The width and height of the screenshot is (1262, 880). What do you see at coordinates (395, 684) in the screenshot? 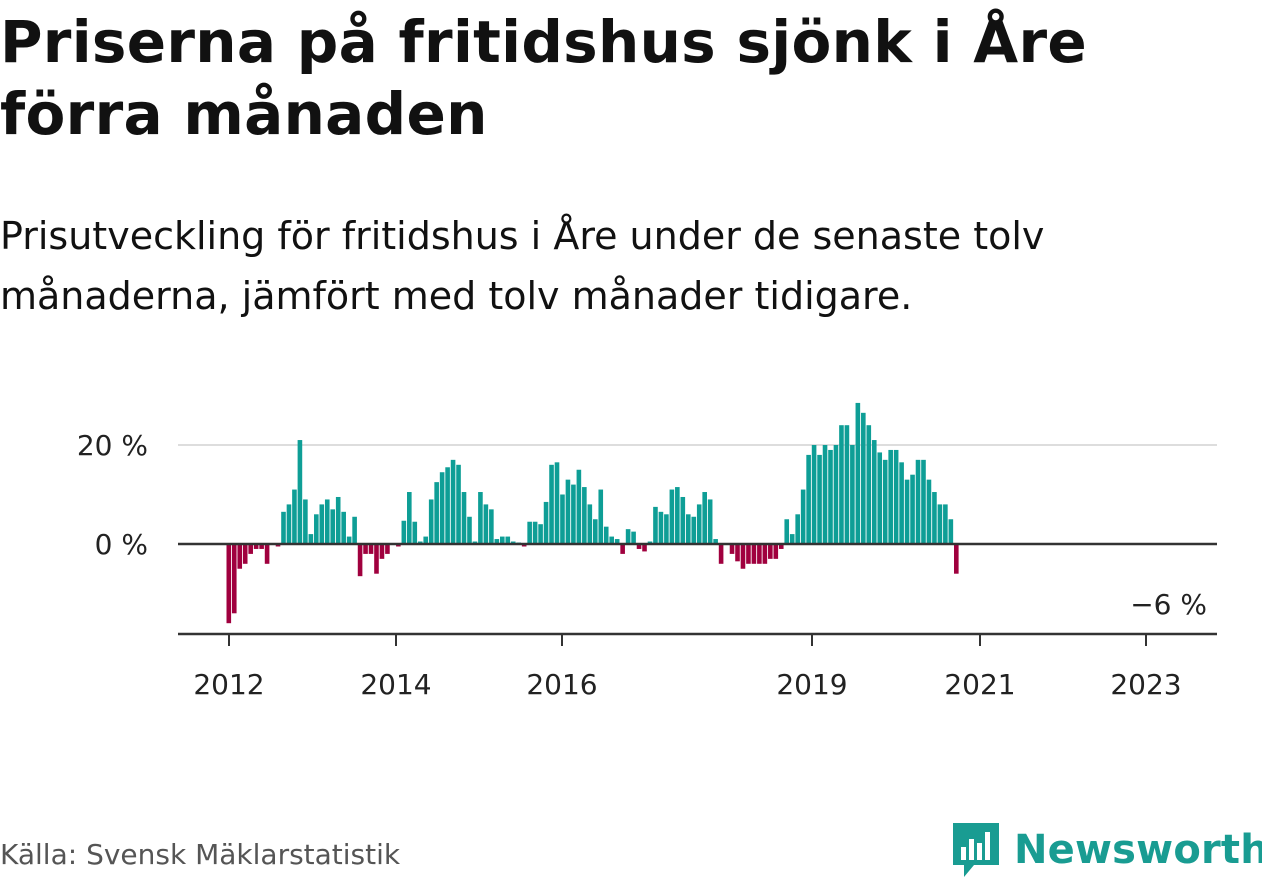
I see `x-tick-label: 2014` at bounding box center [395, 684].